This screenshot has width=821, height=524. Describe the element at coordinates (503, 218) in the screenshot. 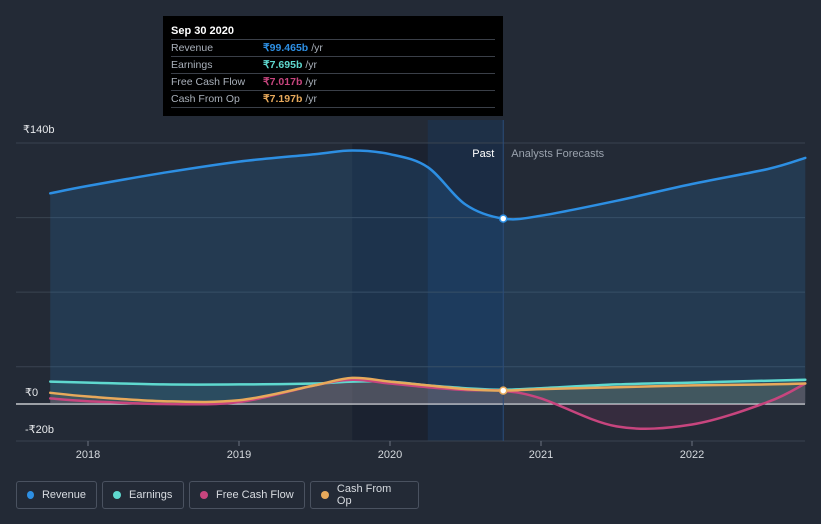

I see `revenue-marker` at that location.